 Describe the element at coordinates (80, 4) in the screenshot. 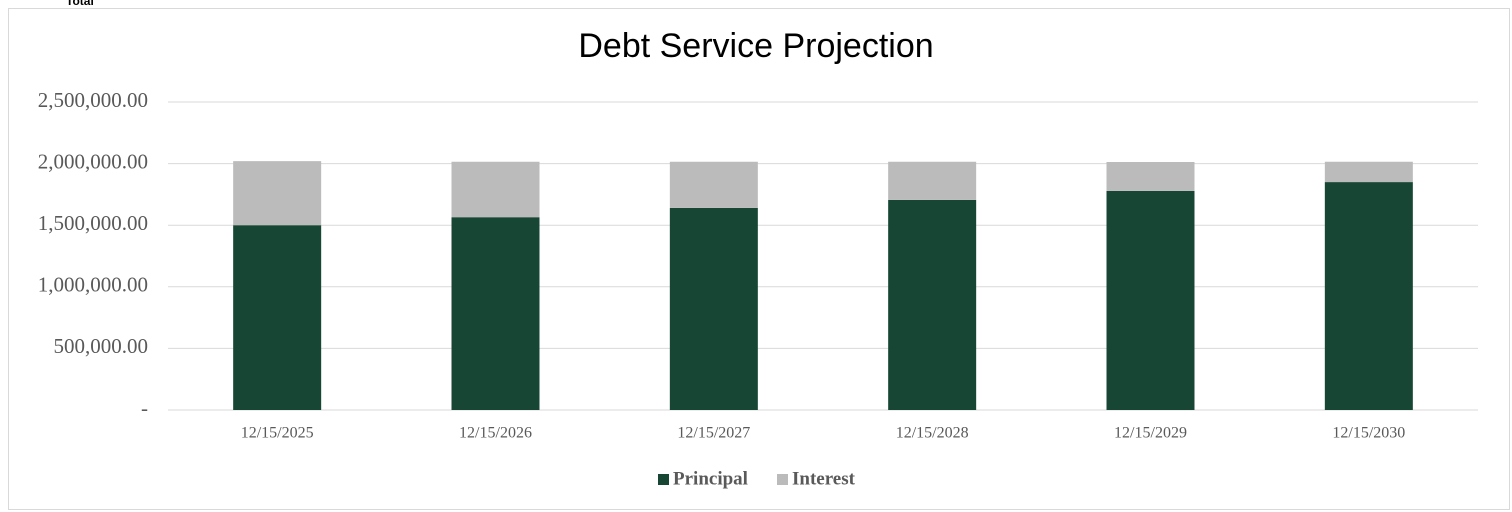

I see `corner-label: Total` at that location.